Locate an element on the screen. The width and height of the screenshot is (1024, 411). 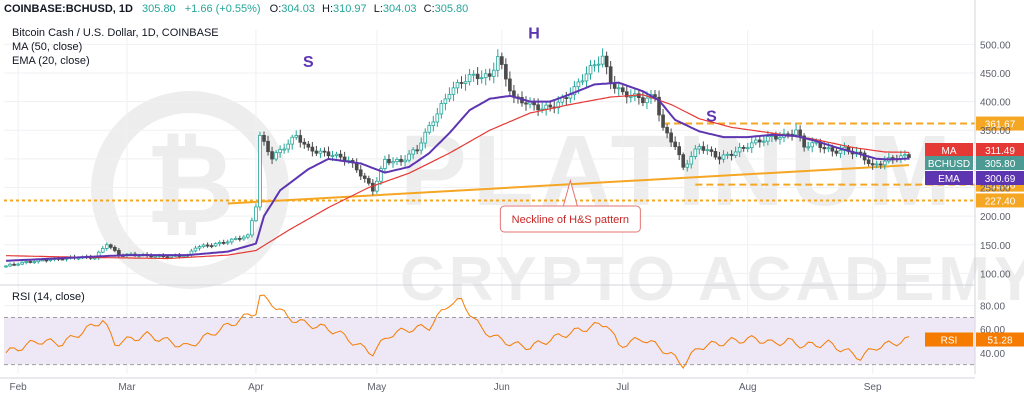
ohlc-close: 305.80 is located at coordinates (452, 9).